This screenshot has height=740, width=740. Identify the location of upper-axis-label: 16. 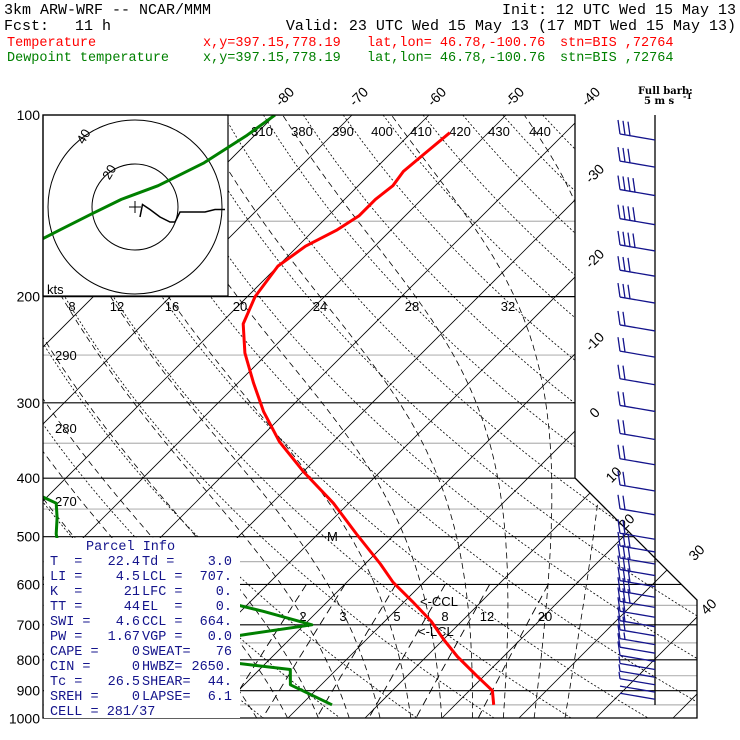
(172, 306).